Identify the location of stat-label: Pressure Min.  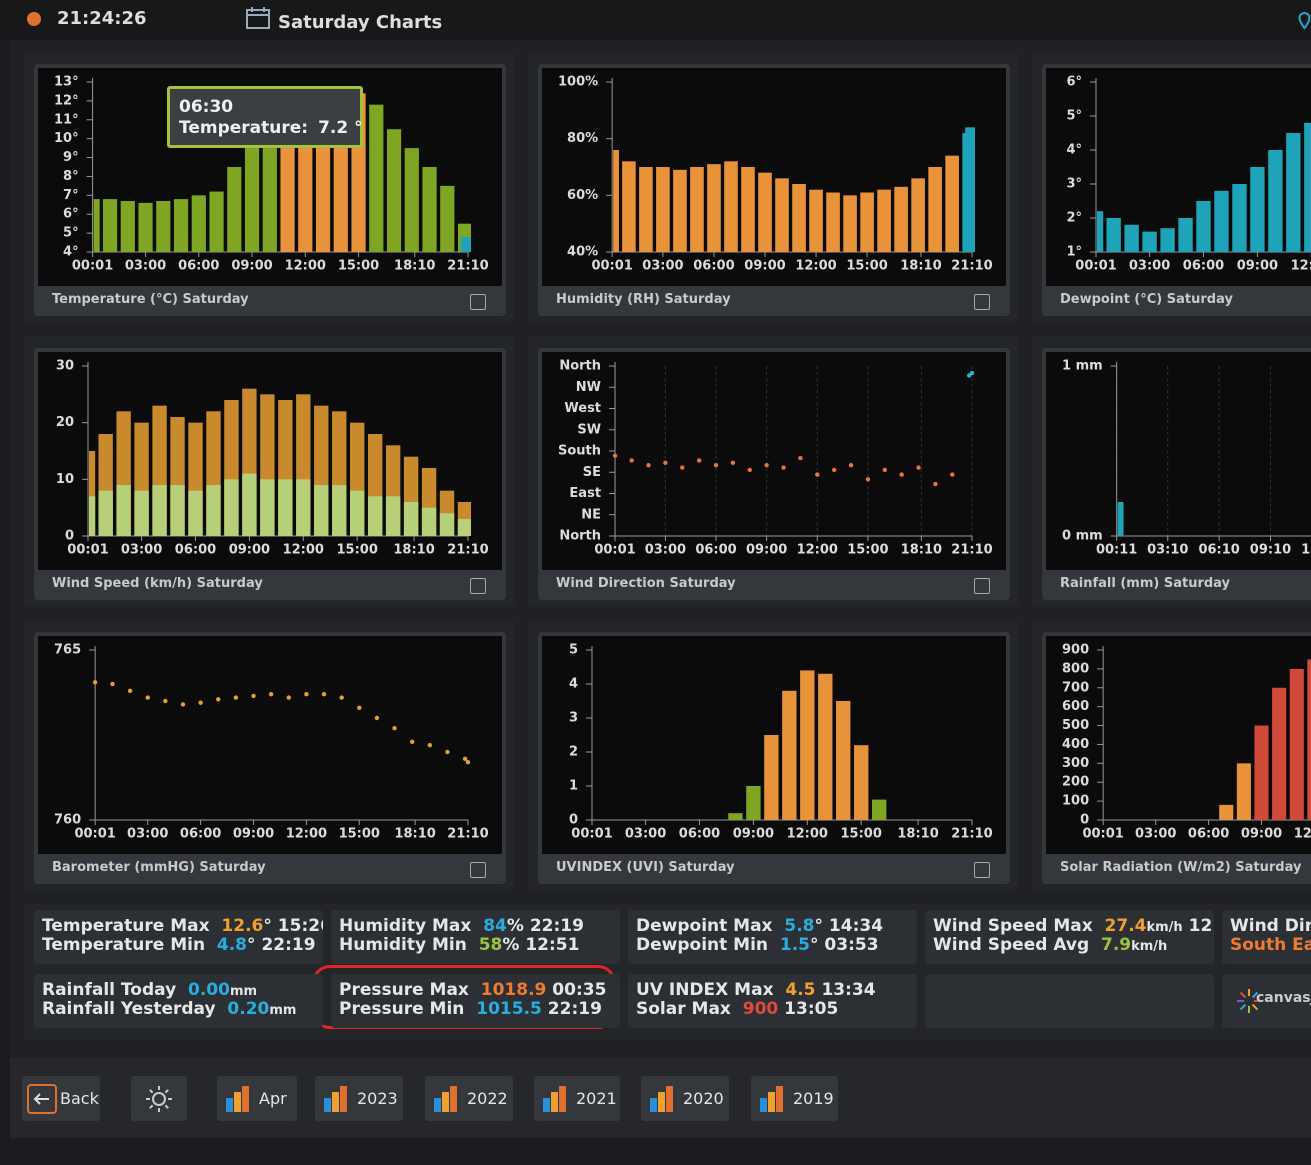
(402, 1009).